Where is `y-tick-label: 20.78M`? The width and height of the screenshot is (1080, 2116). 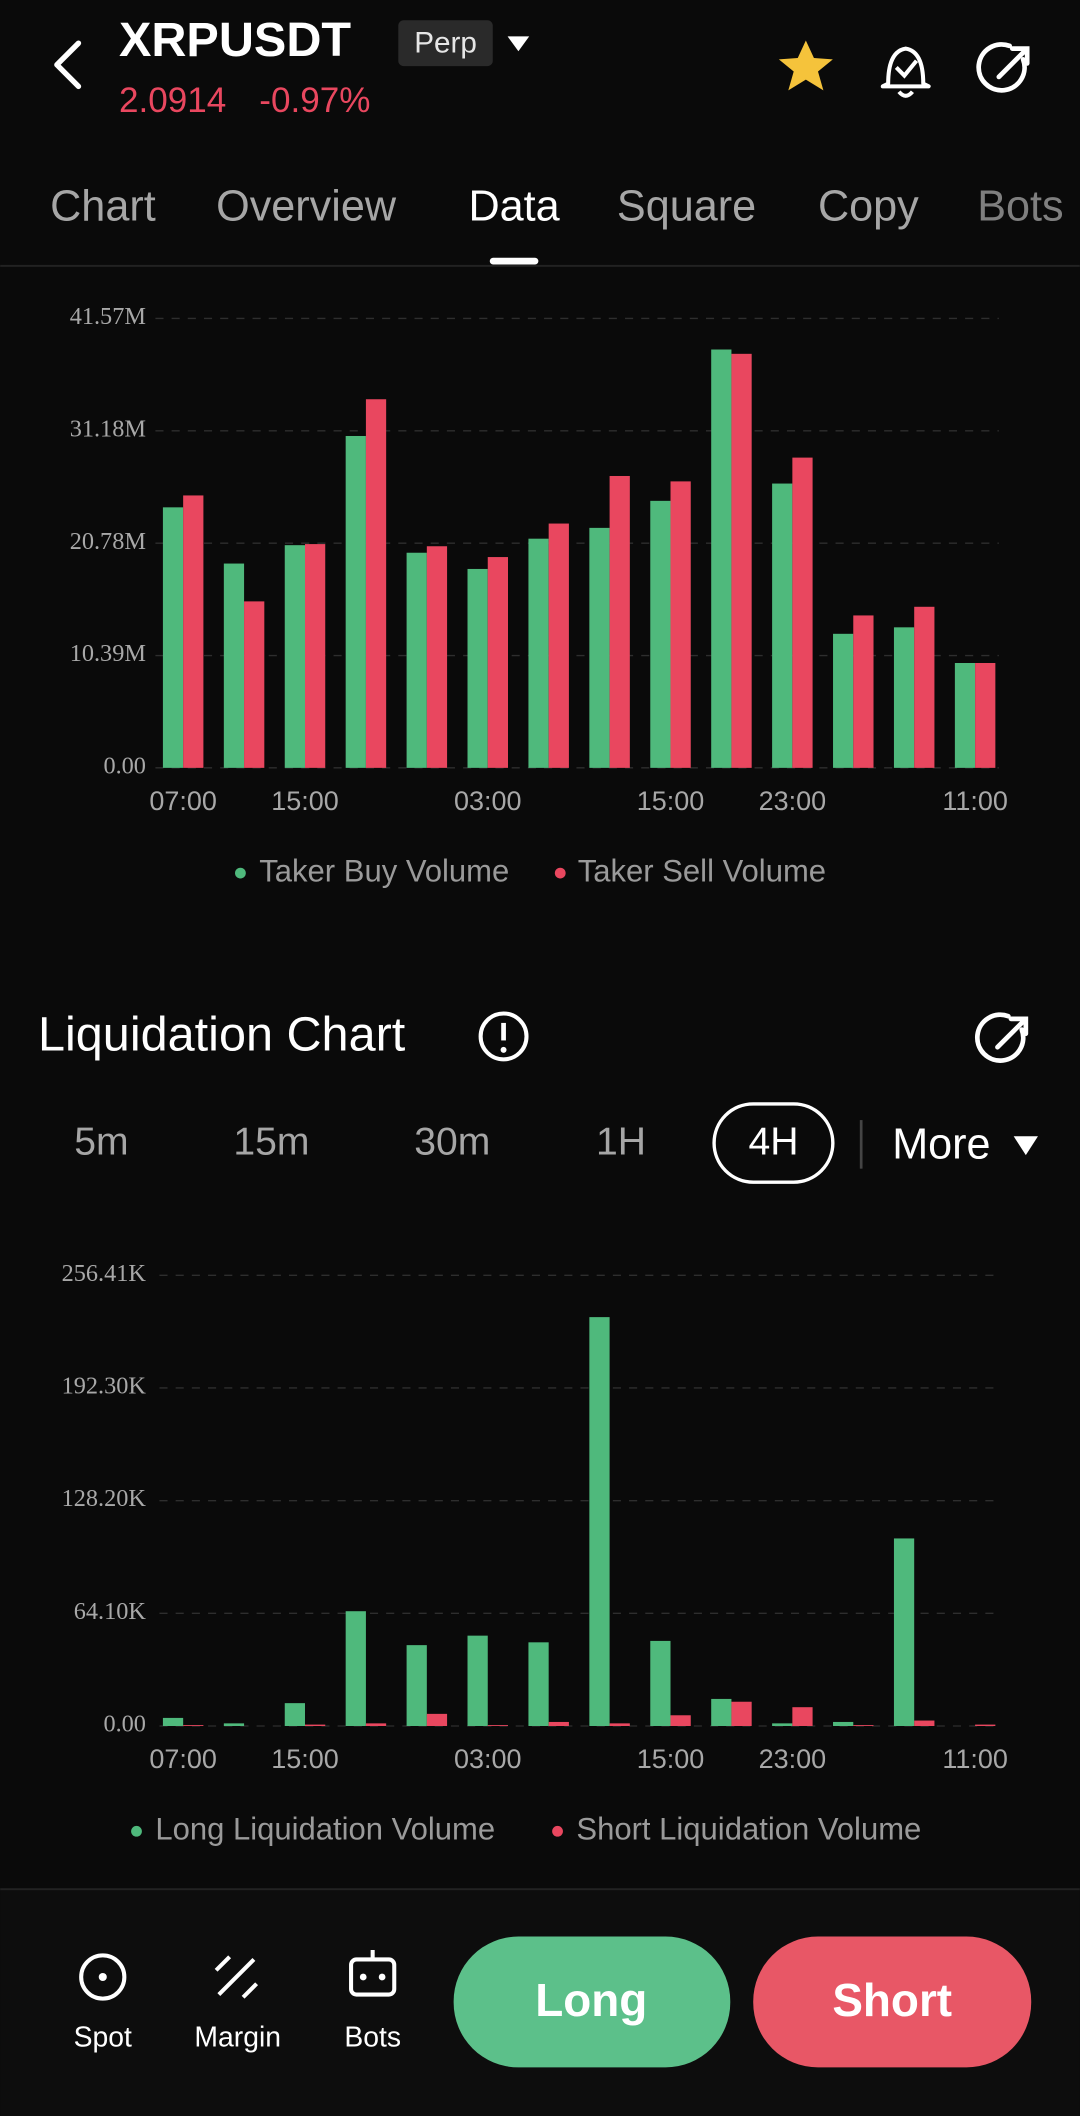 y-tick-label: 20.78M is located at coordinates (108, 541).